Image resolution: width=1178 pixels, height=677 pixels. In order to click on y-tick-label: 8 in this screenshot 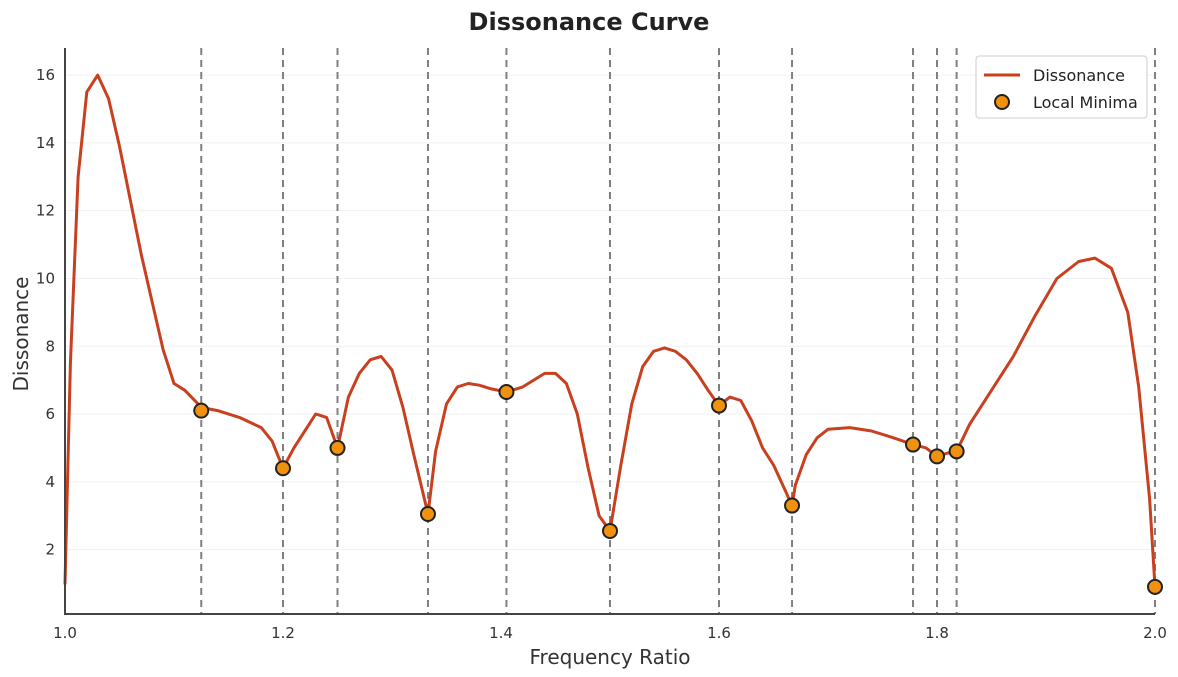, I will do `click(50, 346)`.